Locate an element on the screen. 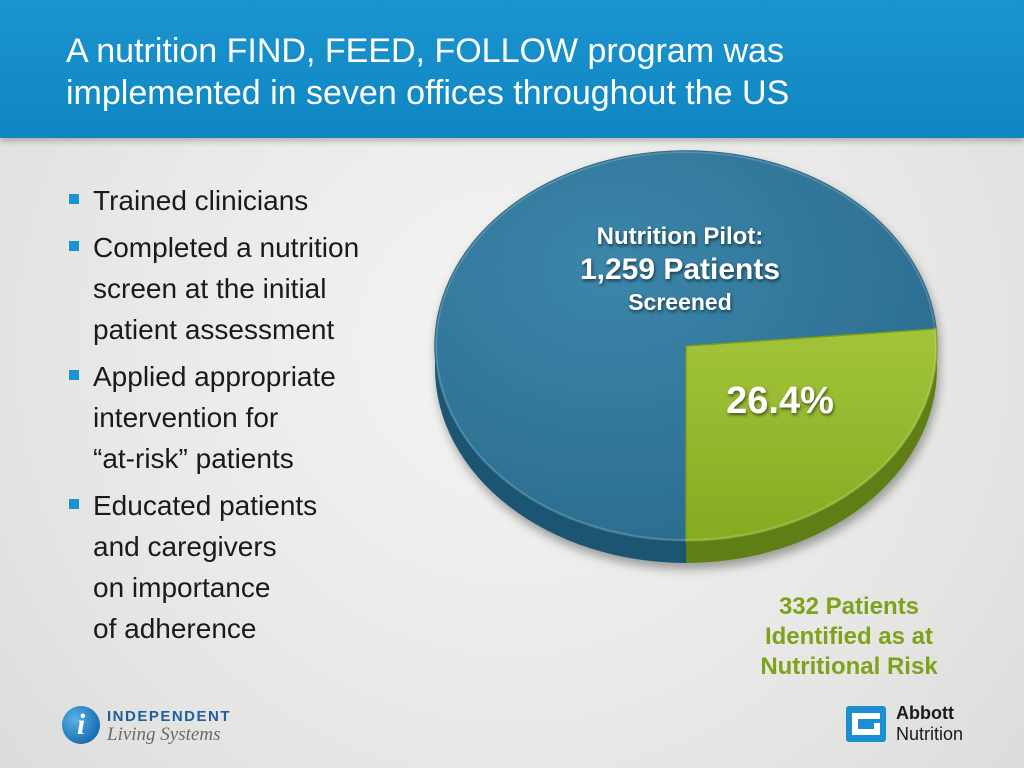  abbott-a-icon is located at coordinates (866, 724).